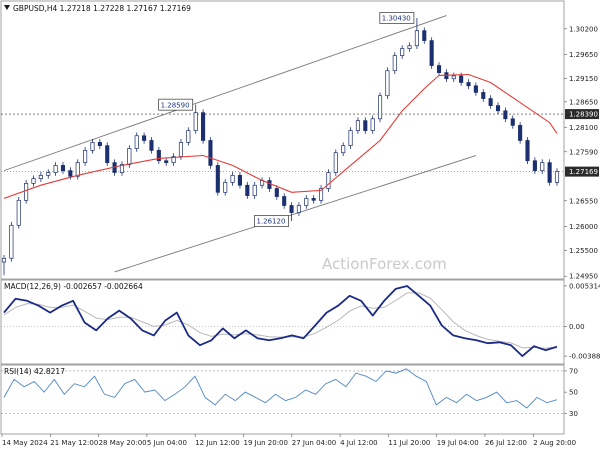 The image size is (600, 450). Describe the element at coordinates (583, 29) in the screenshot. I see `price-tick-label: 1.30200` at that location.